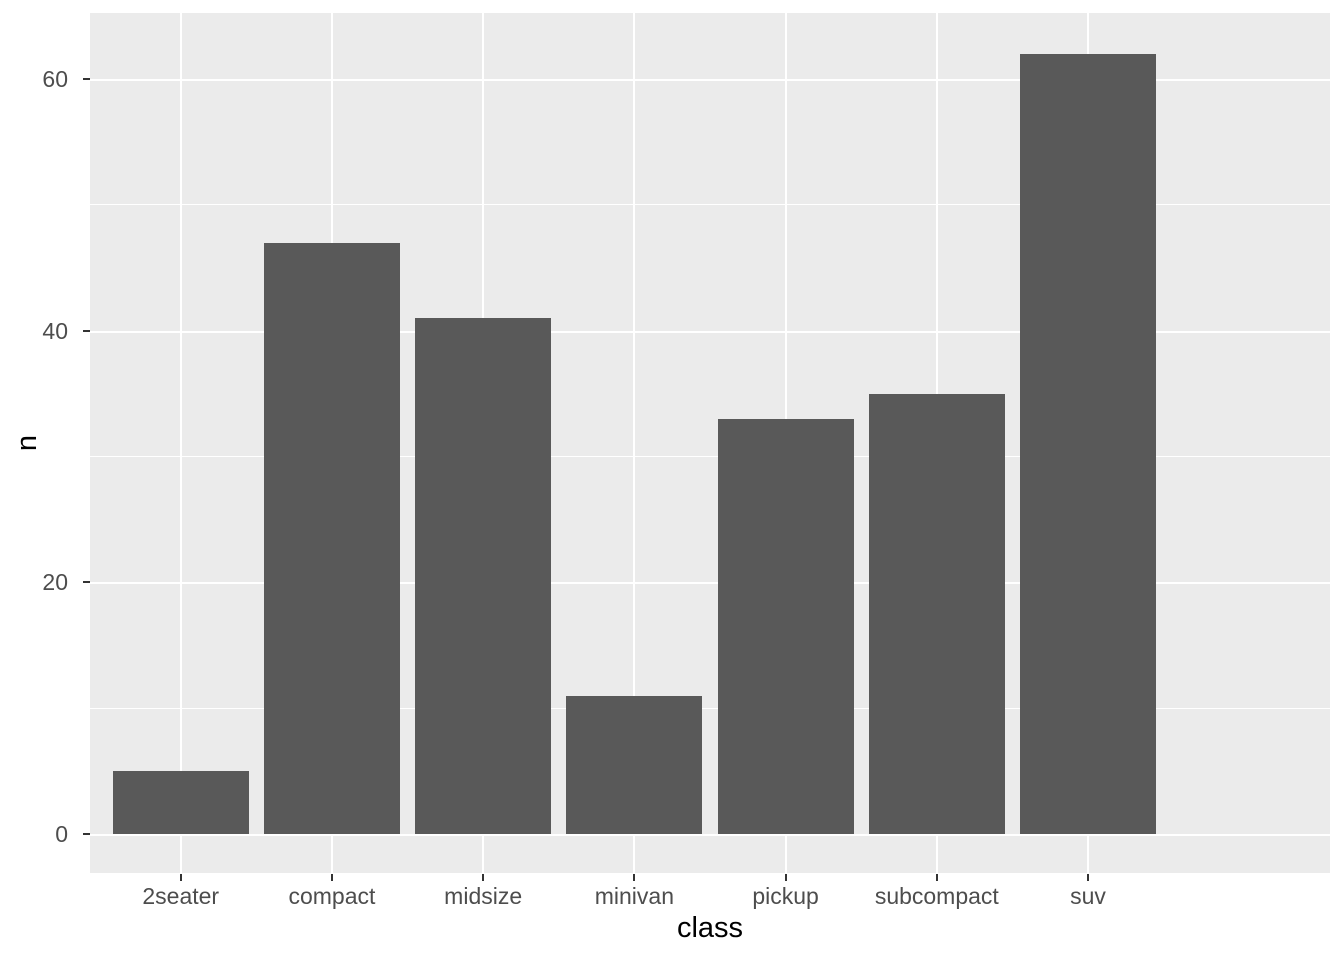 This screenshot has height=960, width=1344. I want to click on y-tick-label: 40, so click(55, 330).